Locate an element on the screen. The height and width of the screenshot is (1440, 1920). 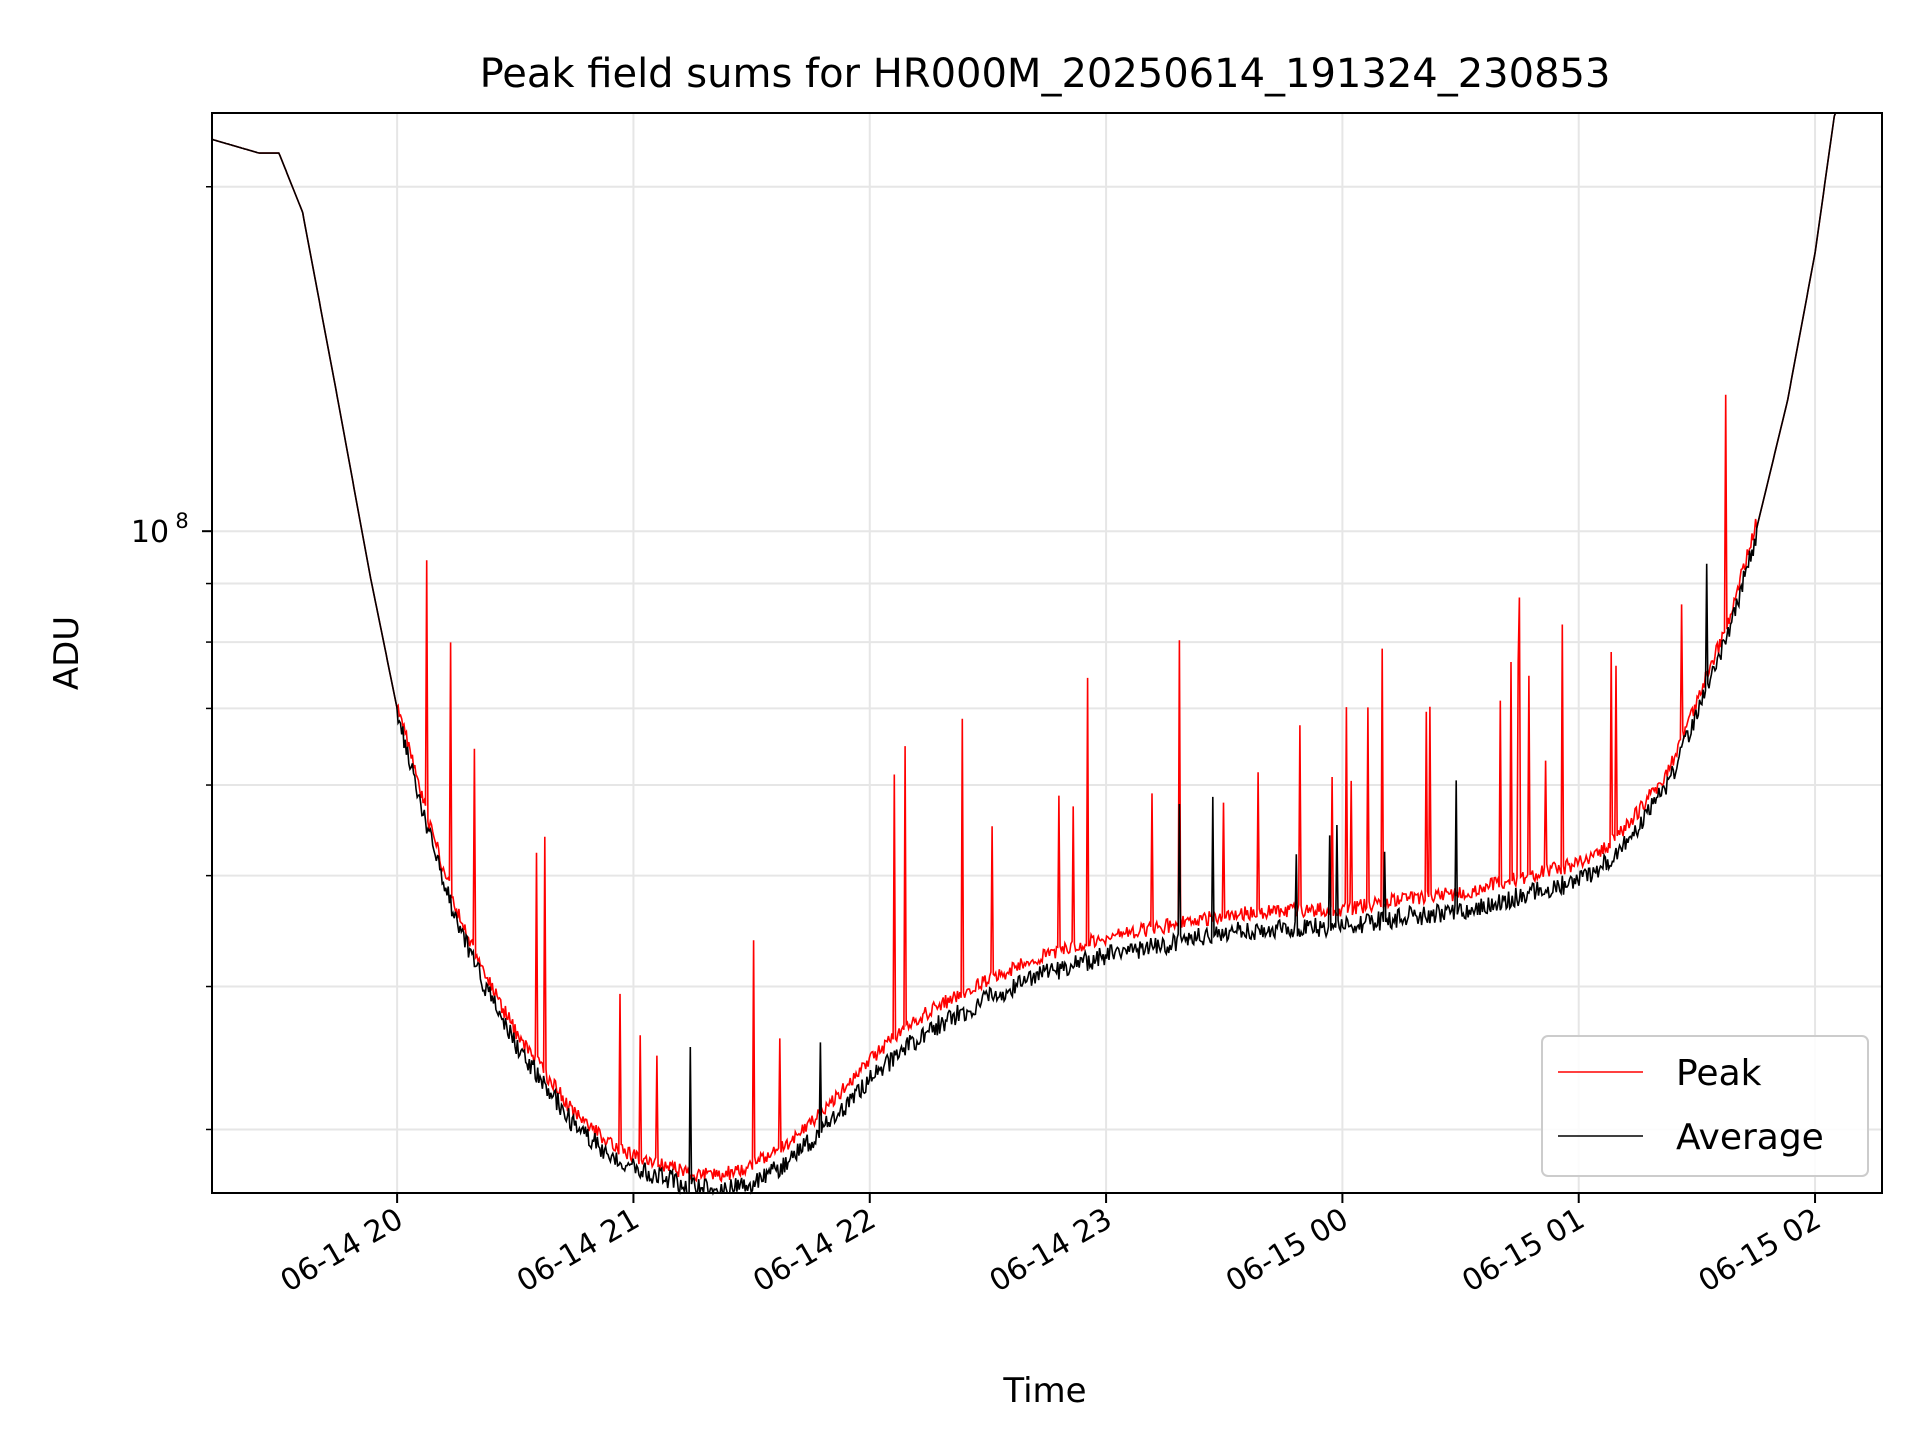
y-axis-ticks: 10 8 is located at coordinates (171, 658).